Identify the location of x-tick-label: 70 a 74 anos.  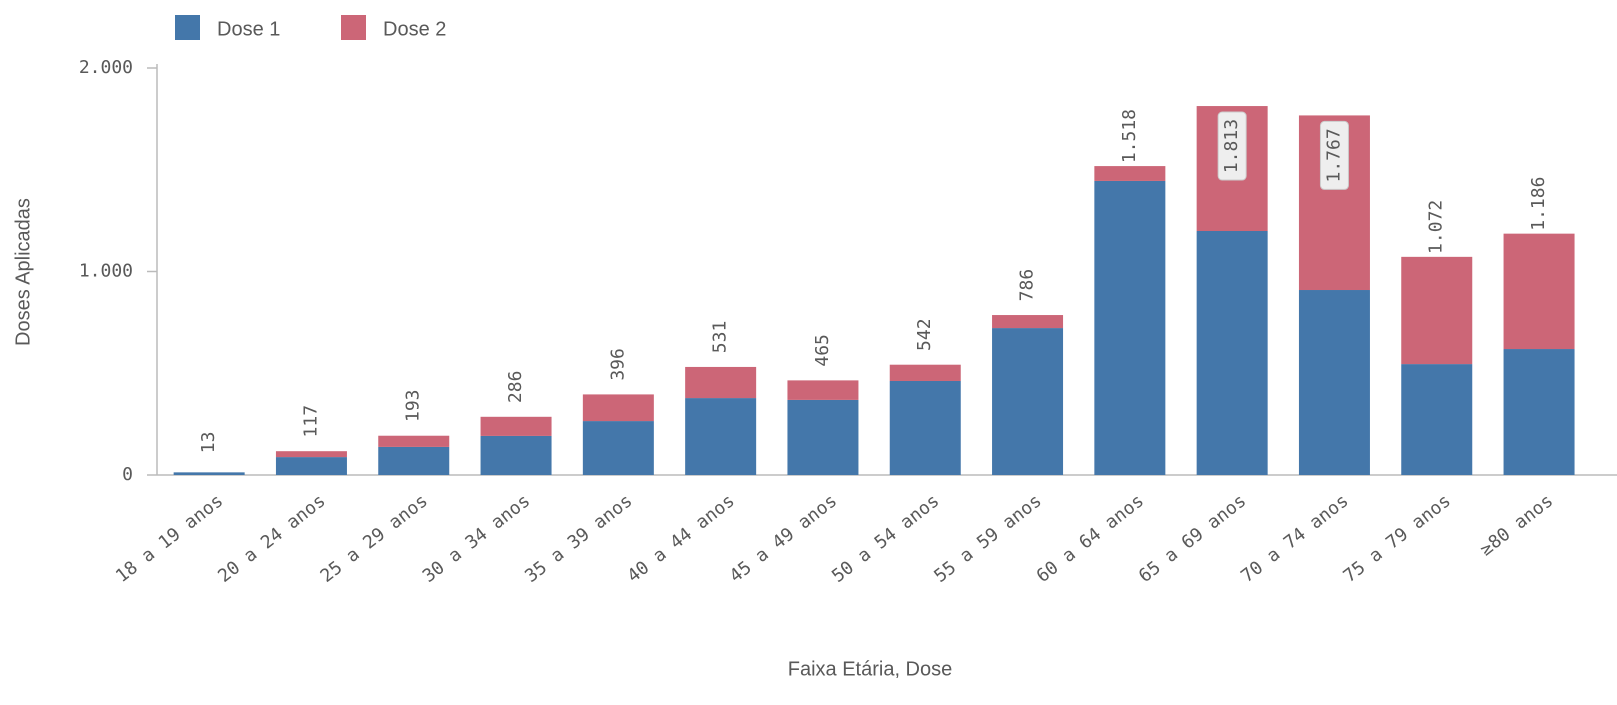
(1294, 538).